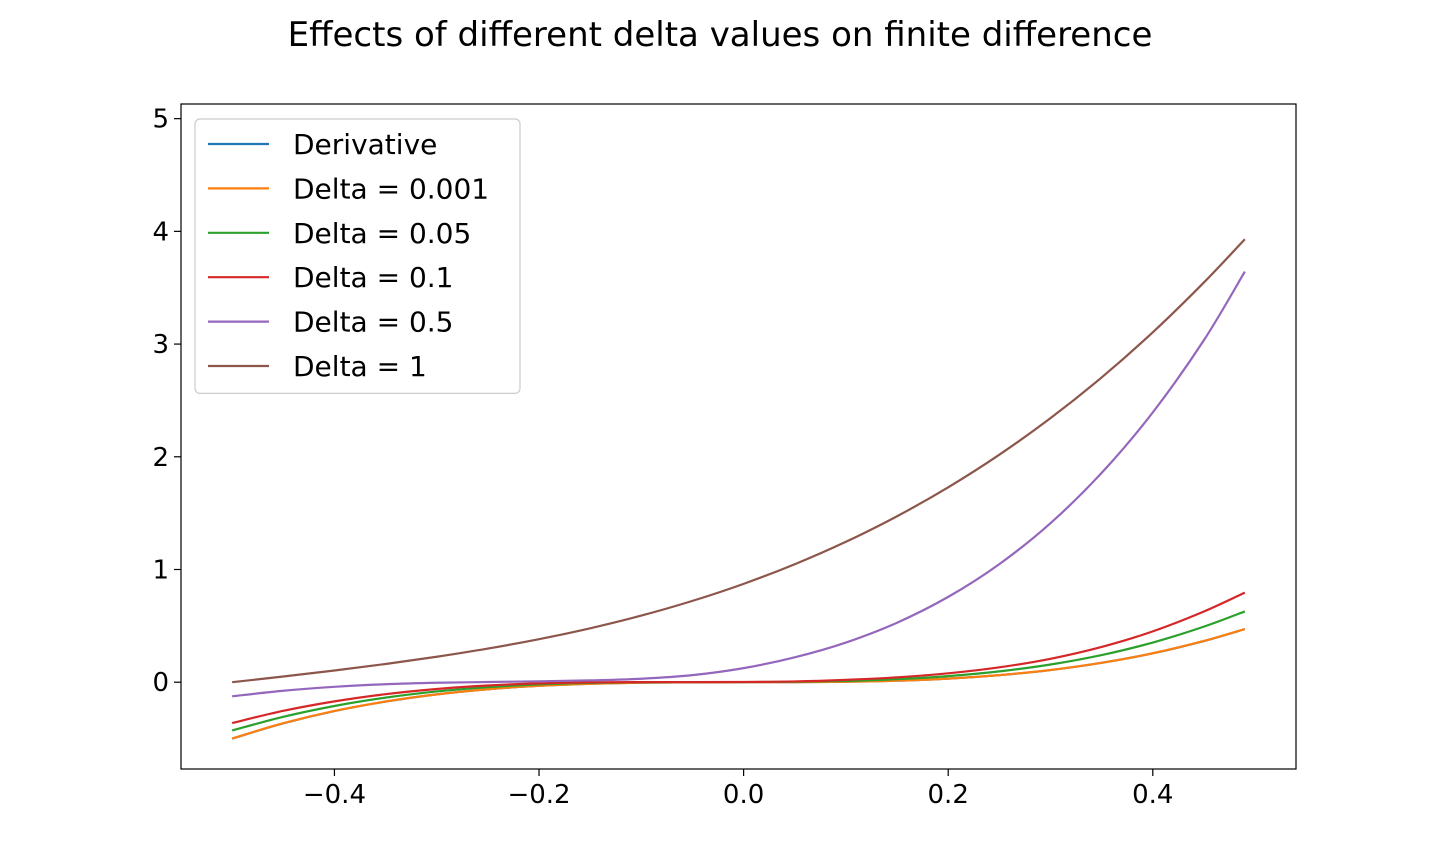 Image resolution: width=1440 pixels, height=864 pixels. Describe the element at coordinates (365, 144) in the screenshot. I see `legend-label: Derivative` at that location.